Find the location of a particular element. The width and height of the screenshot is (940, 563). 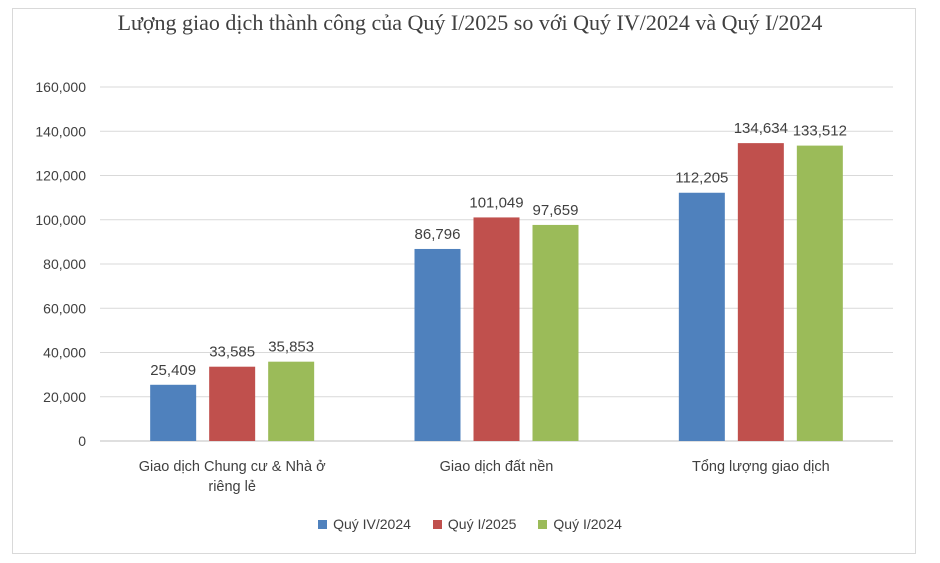

data-label: 133,512 is located at coordinates (820, 131).